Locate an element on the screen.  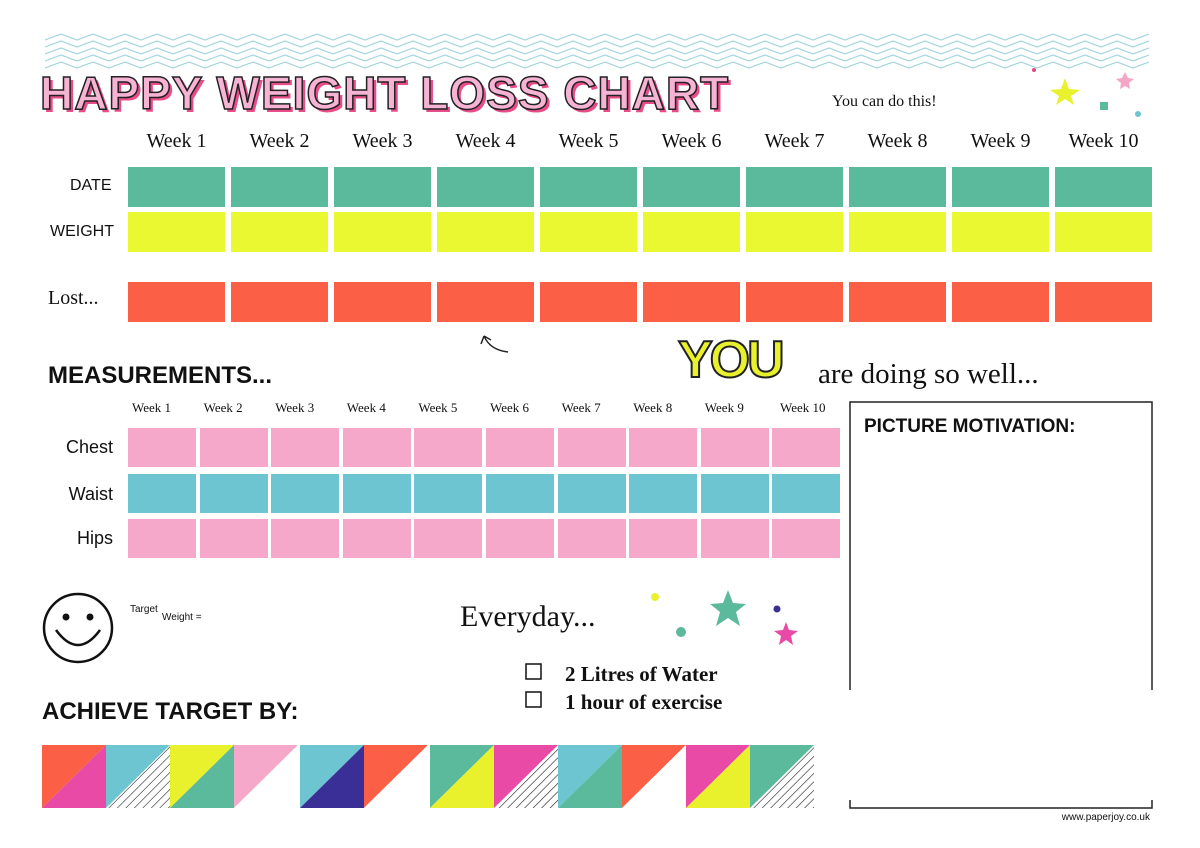
target-sup: Target is located at coordinates (144, 609).